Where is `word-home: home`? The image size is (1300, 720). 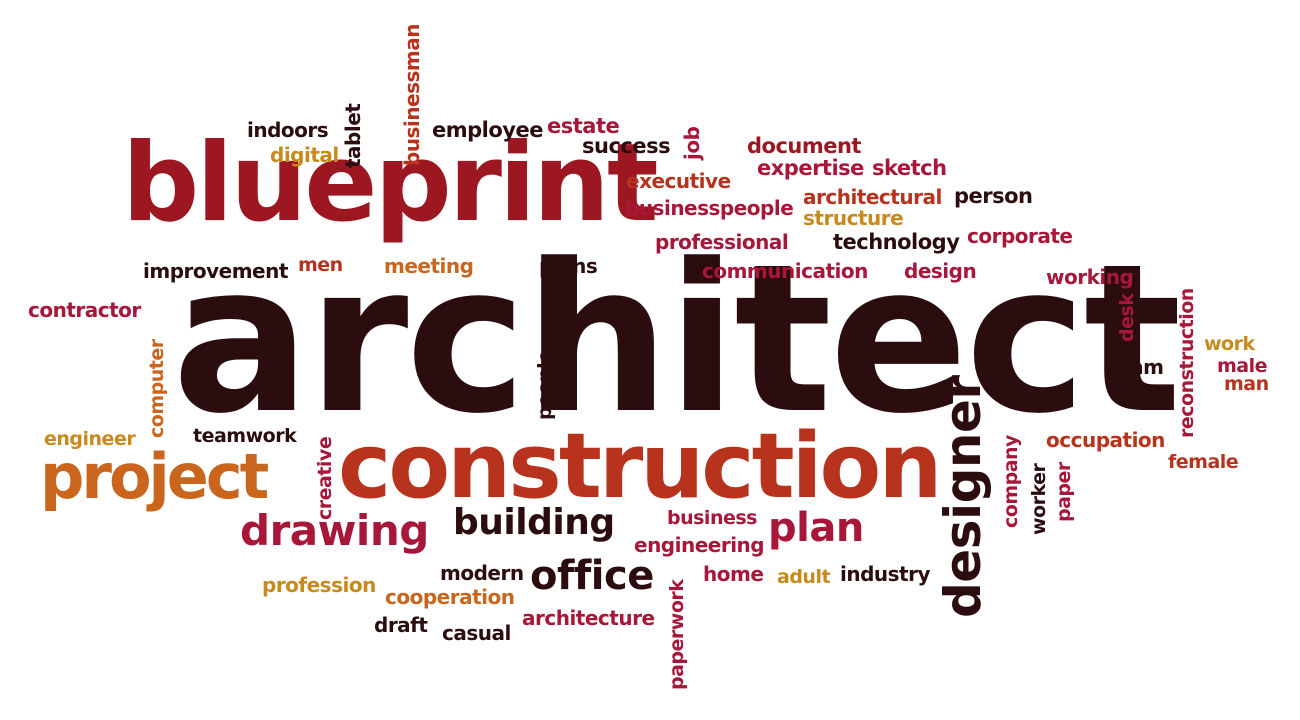
word-home: home is located at coordinates (733, 574).